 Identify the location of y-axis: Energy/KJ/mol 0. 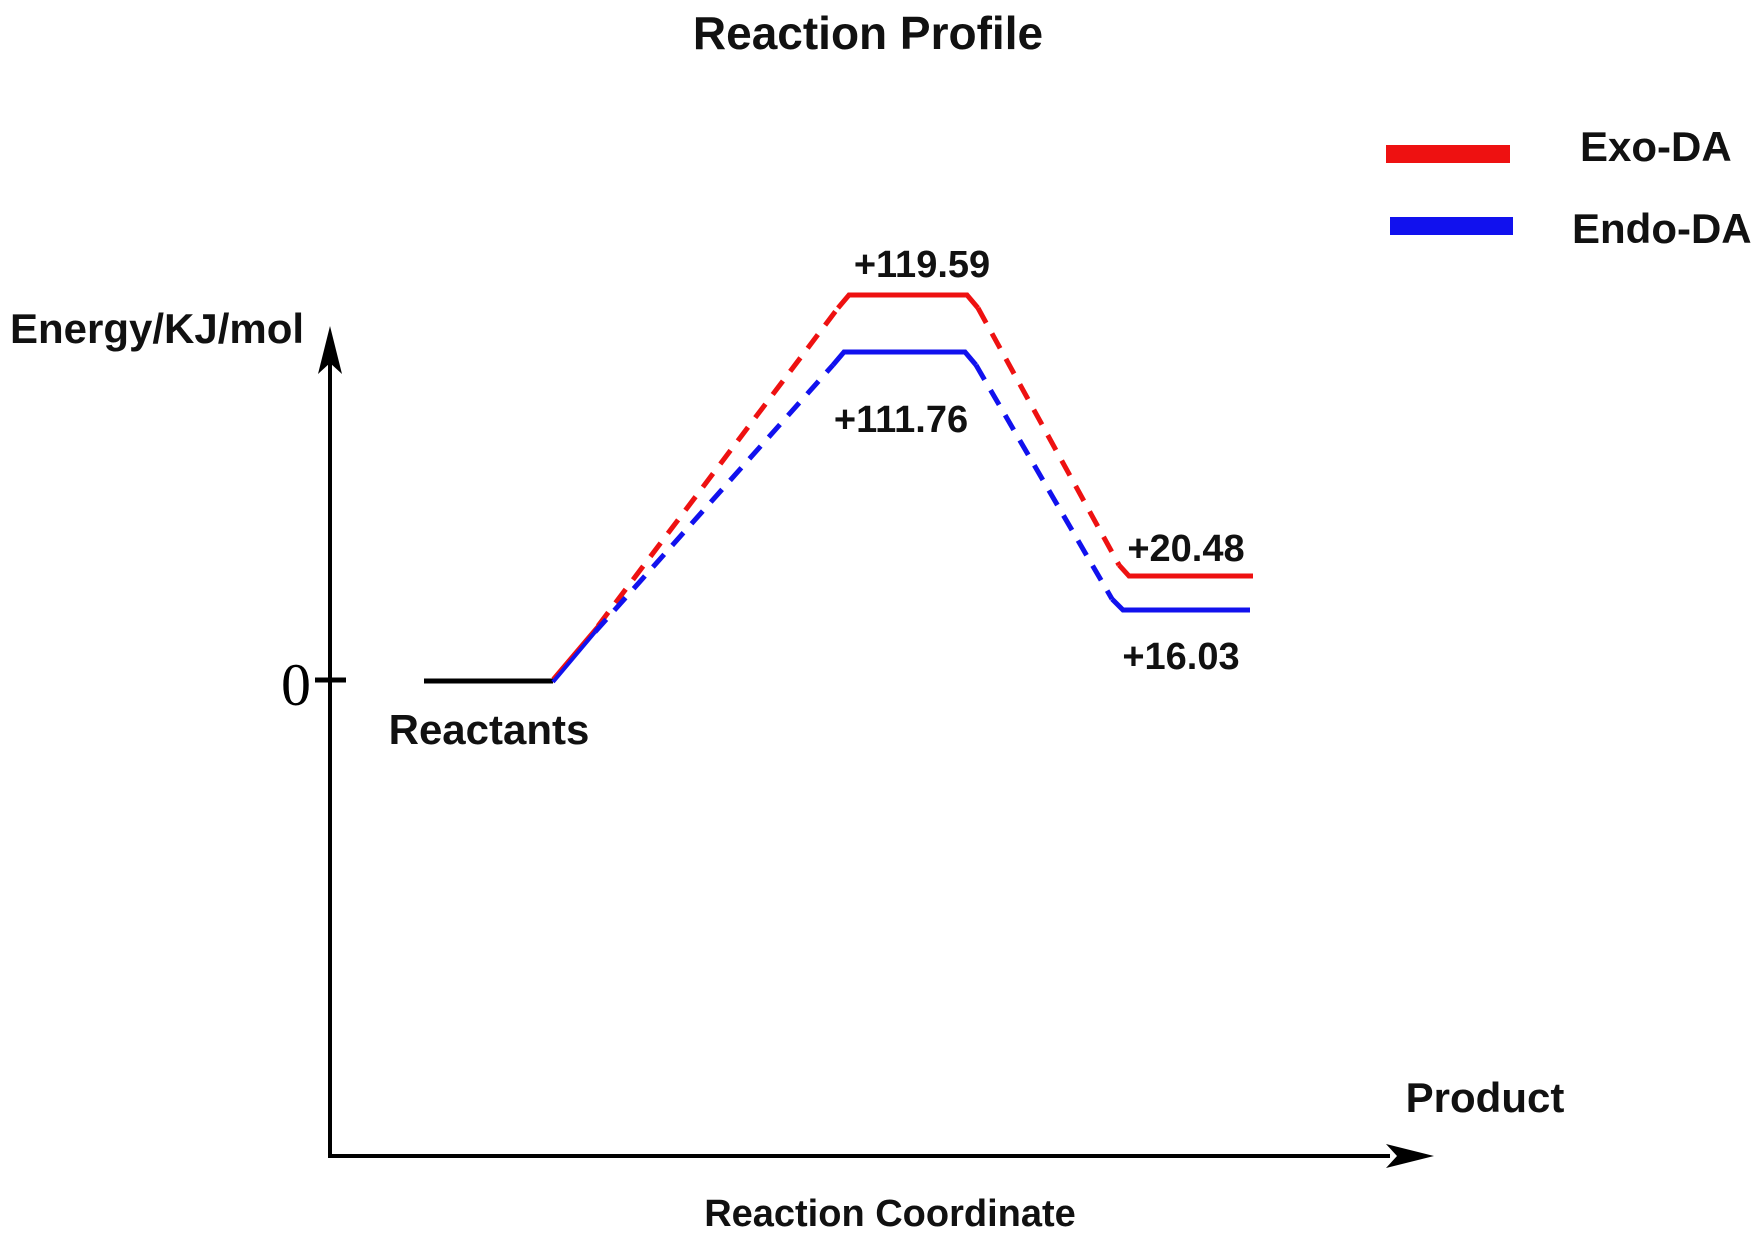
(178, 730).